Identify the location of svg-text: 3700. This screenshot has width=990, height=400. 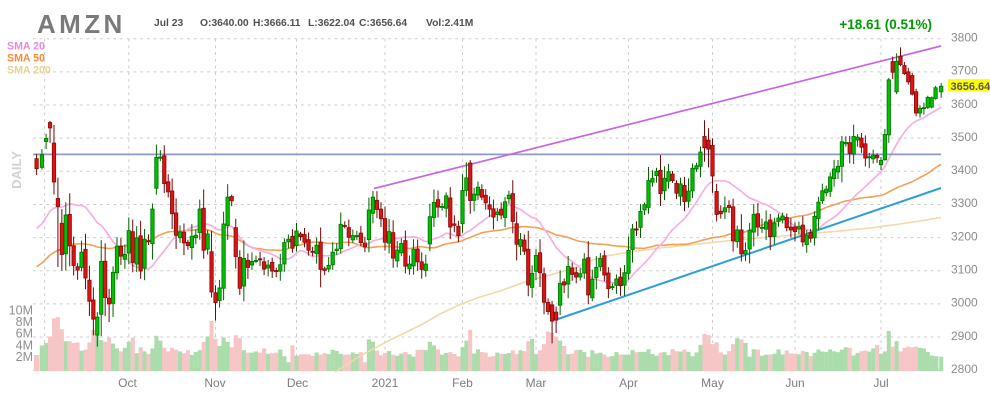
(964, 71).